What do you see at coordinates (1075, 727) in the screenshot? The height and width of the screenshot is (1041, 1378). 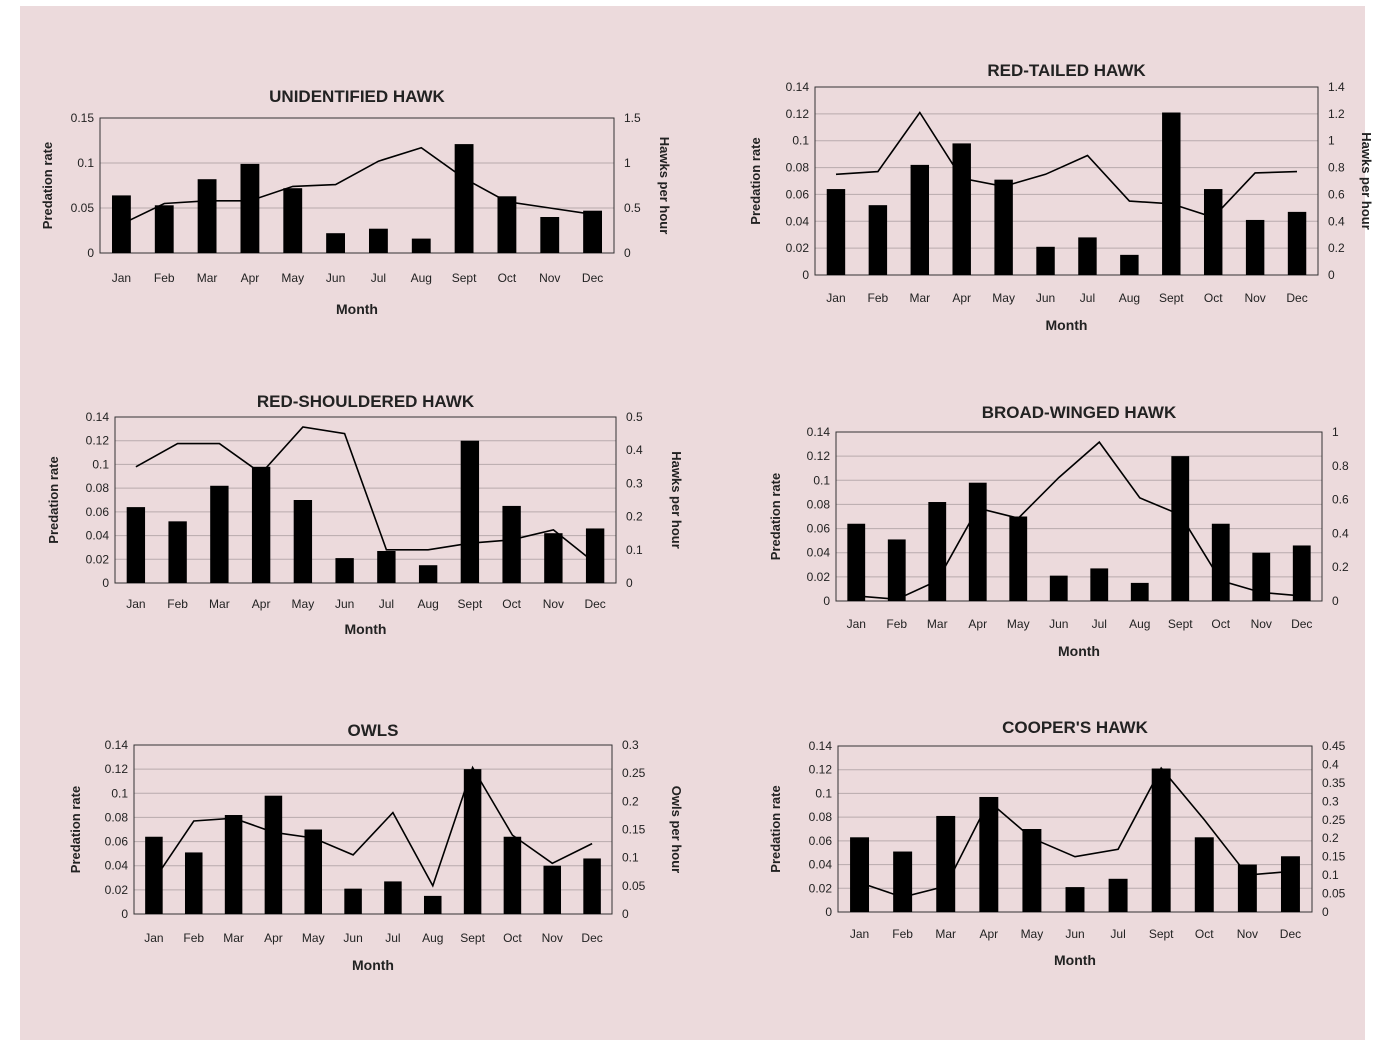 I see `chart-title: COOPER'S HAWK` at bounding box center [1075, 727].